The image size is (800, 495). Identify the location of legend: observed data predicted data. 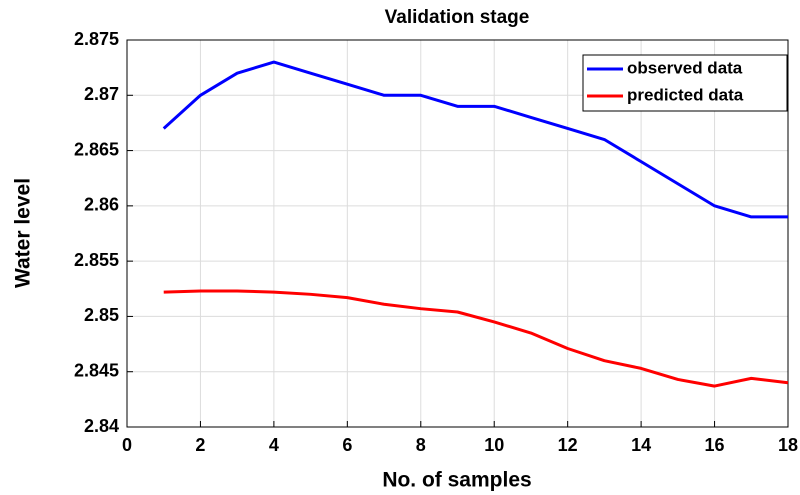
(685, 83).